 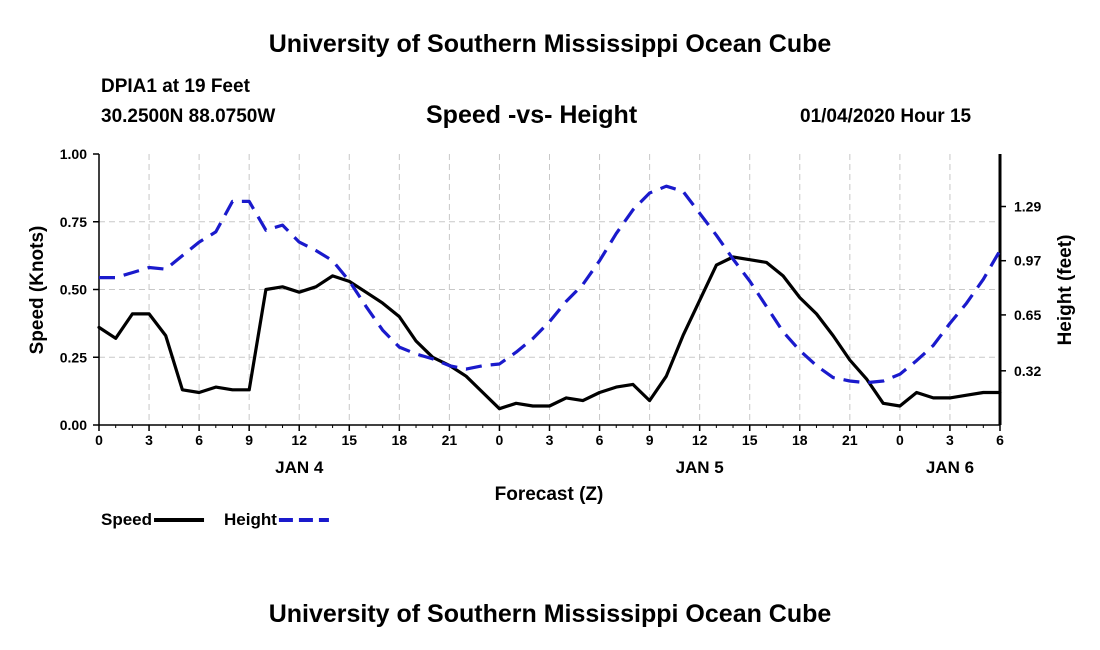 I want to click on y-tick-label: 0.25, so click(x=73, y=357).